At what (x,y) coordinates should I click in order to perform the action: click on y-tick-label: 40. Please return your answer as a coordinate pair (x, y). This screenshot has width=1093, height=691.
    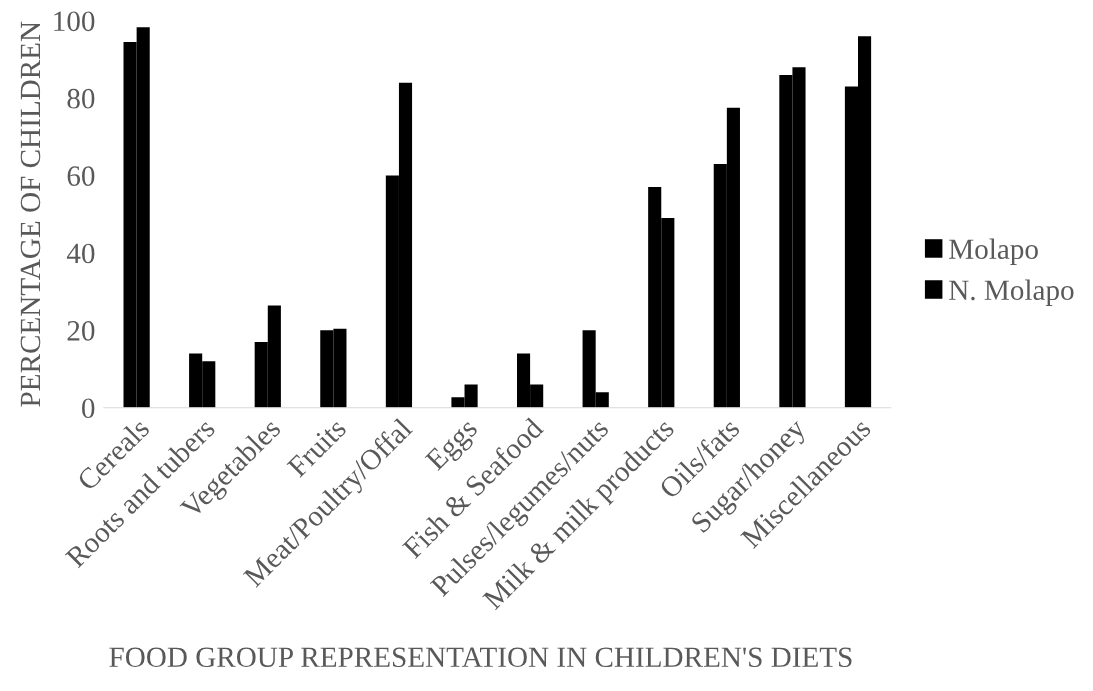
    Looking at the image, I should click on (80, 253).